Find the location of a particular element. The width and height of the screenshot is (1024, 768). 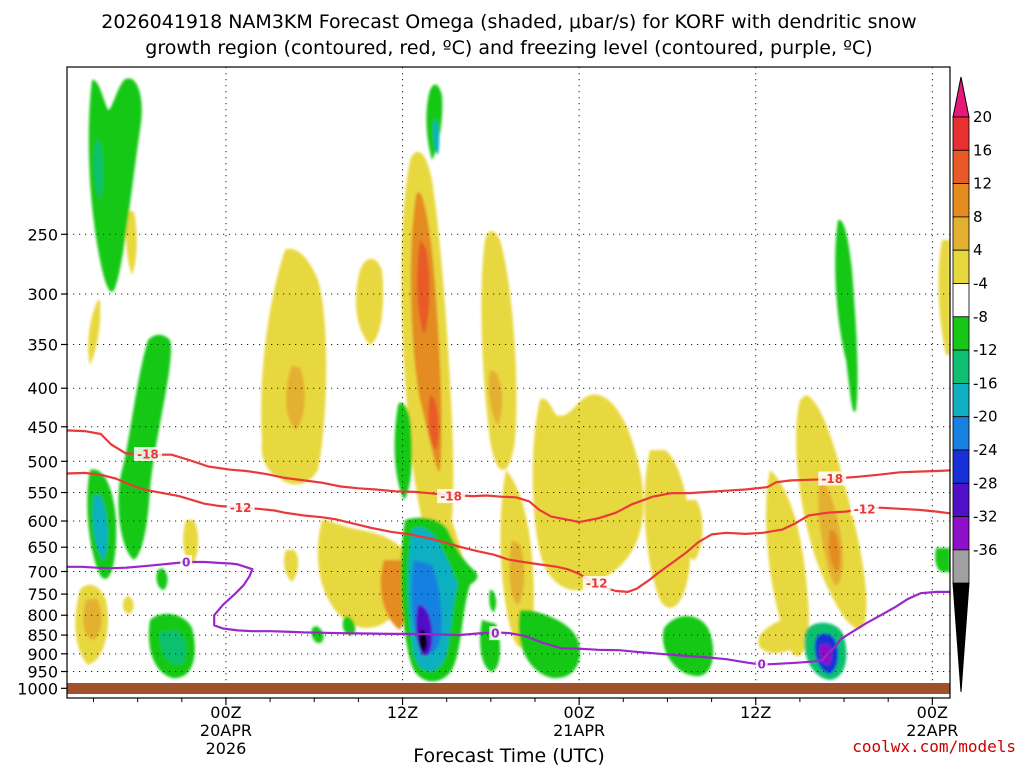

y-tick-label: 450 is located at coordinates (42, 427).